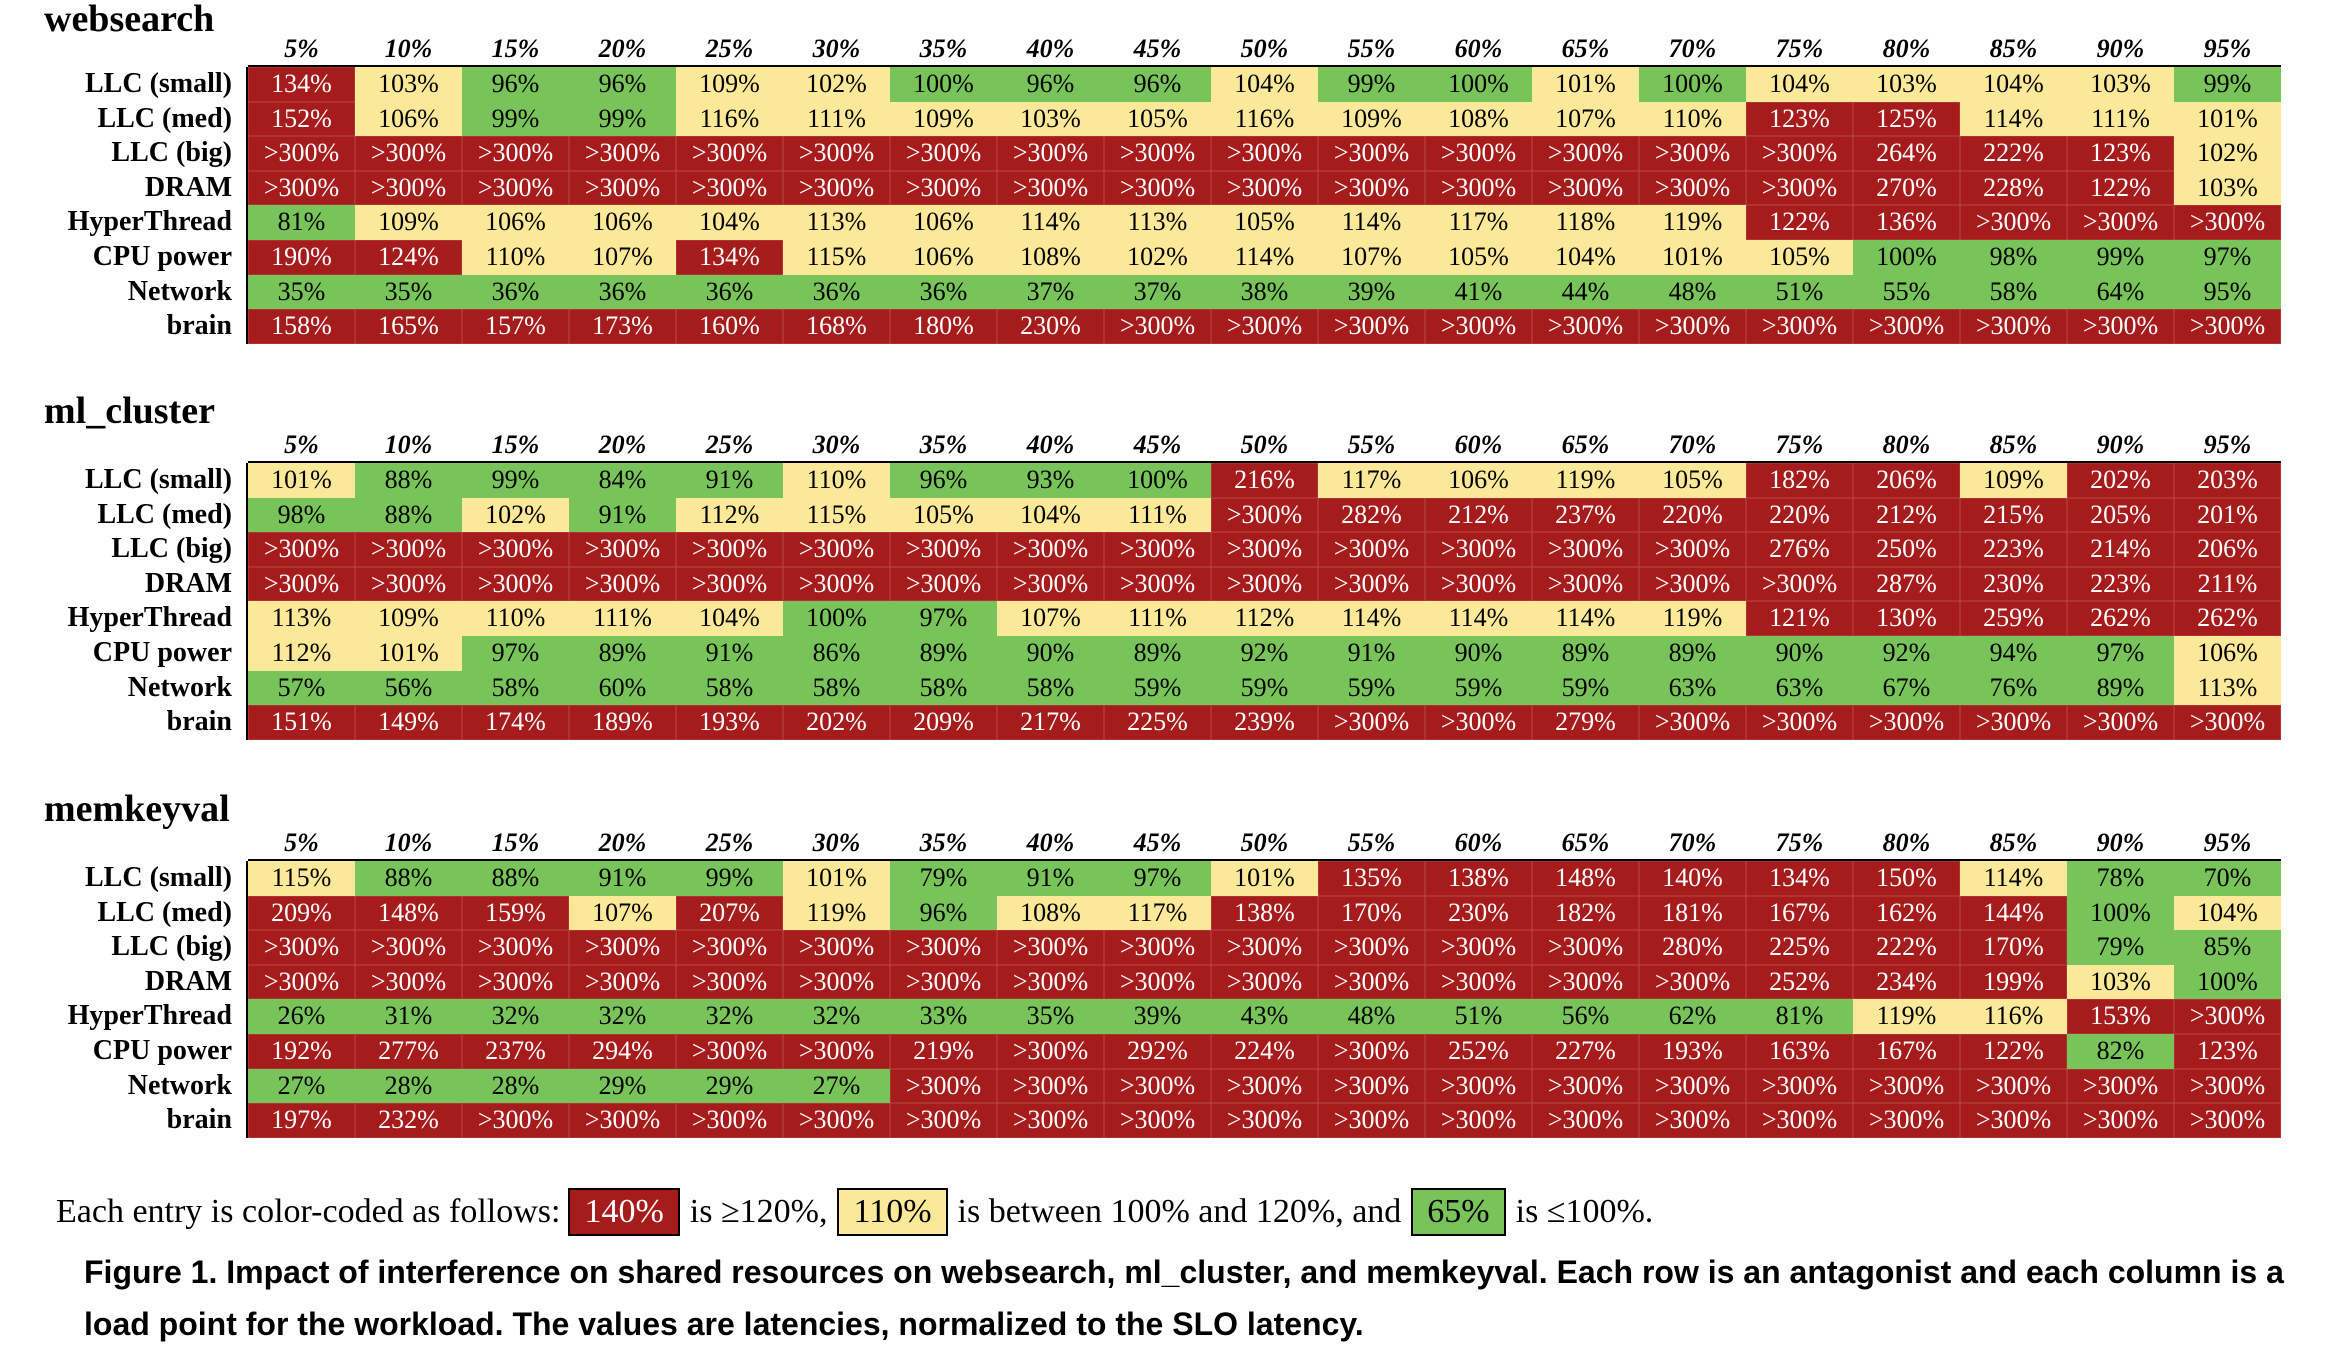  What do you see at coordinates (1264, 913) in the screenshot?
I see `table-cell: 138%` at bounding box center [1264, 913].